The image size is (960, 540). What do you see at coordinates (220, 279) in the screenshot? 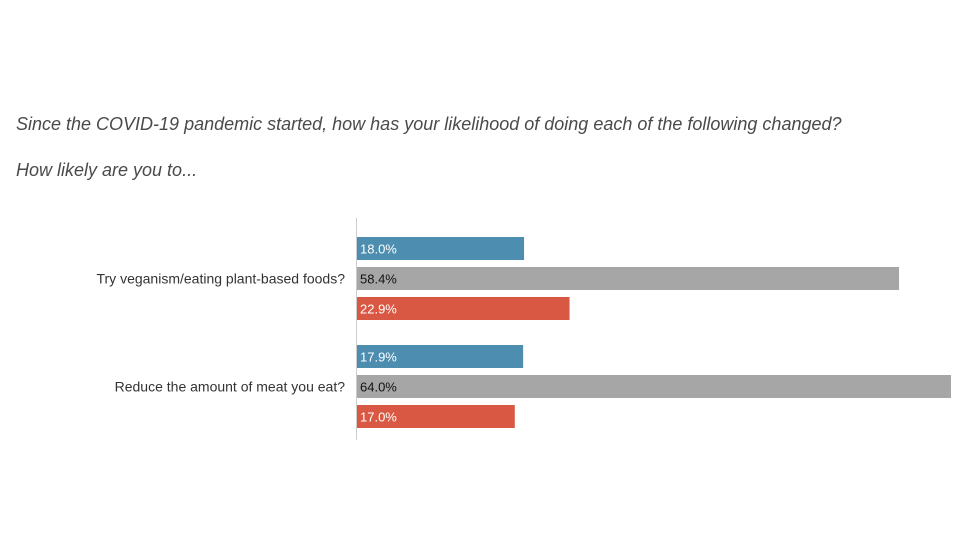
I see `category-label: Try veganism/eating plant-based foods?` at bounding box center [220, 279].